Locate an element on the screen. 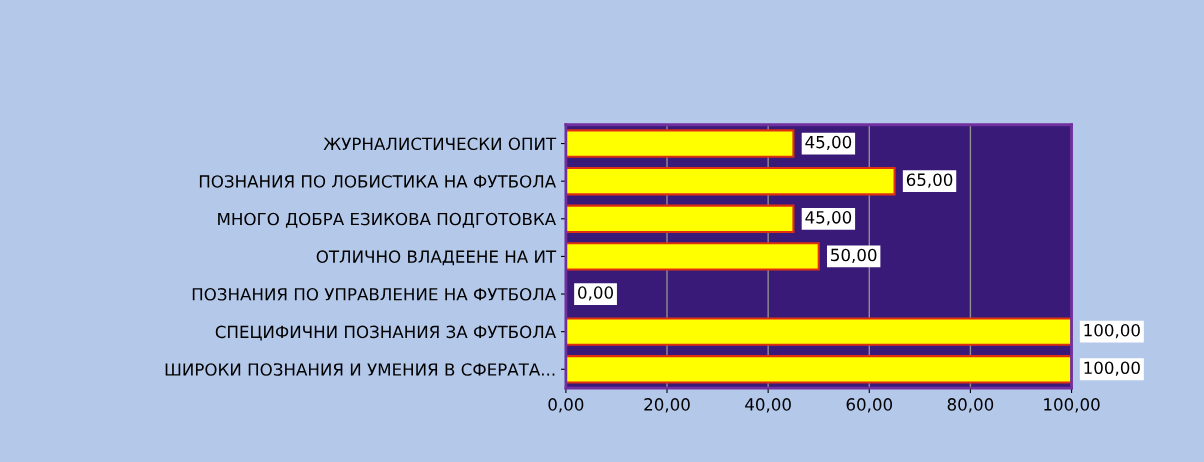 The image size is (1204, 462). y-tick-label: ЖУРНАЛИСТИЧЕСКИ ОПИТ is located at coordinates (440, 144).